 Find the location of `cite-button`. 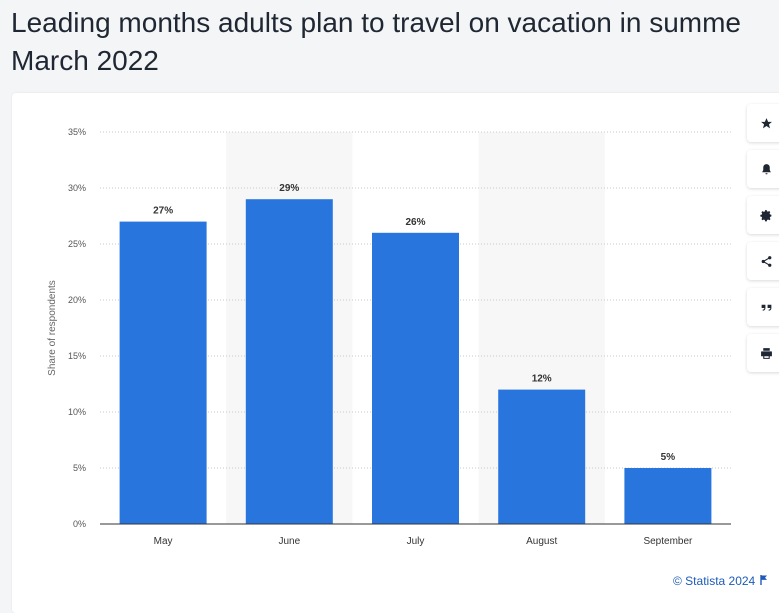

cite-button is located at coordinates (763, 307).